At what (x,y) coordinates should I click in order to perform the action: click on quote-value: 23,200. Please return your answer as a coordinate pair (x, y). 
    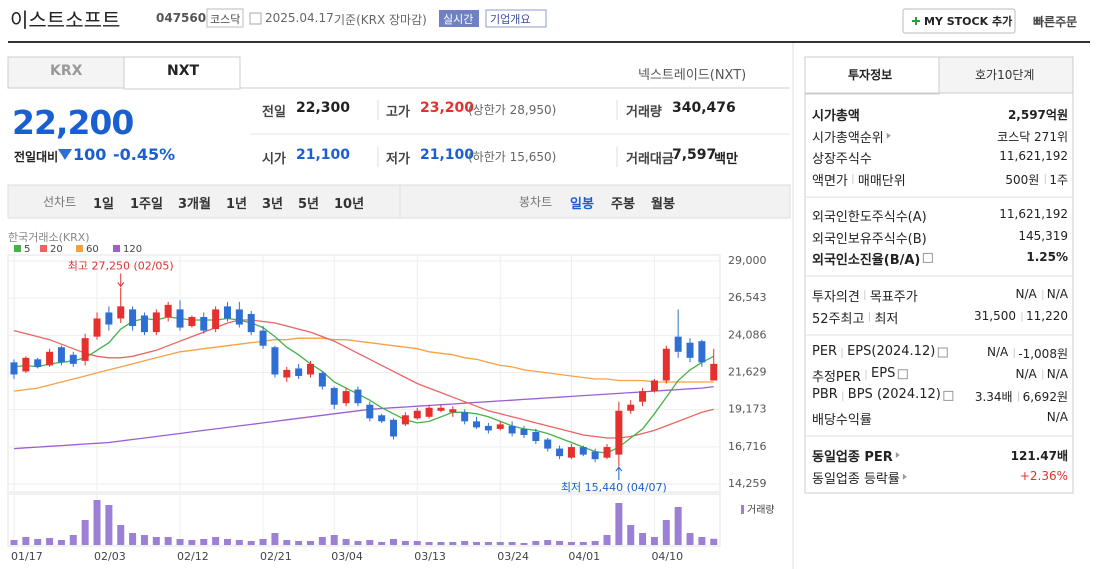
    Looking at the image, I should click on (447, 108).